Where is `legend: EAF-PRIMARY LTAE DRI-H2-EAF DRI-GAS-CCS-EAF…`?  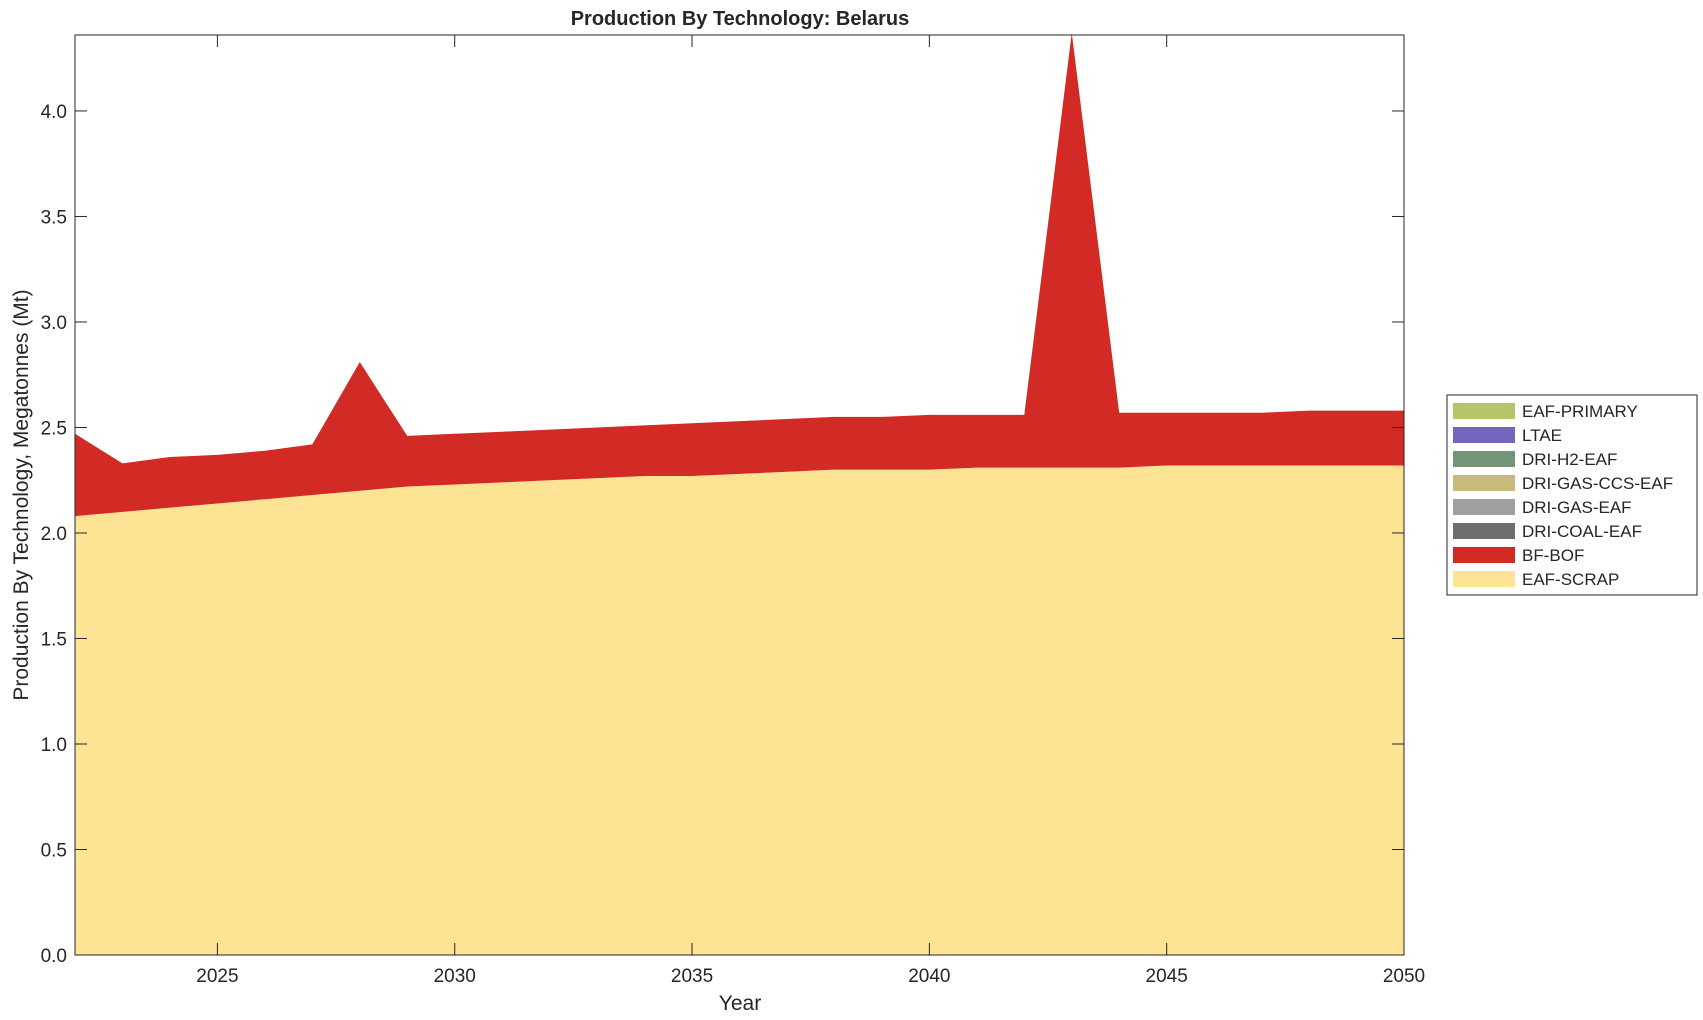
legend: EAF-PRIMARY LTAE DRI-H2-EAF DRI-GAS-CCS-EAF… is located at coordinates (1572, 495).